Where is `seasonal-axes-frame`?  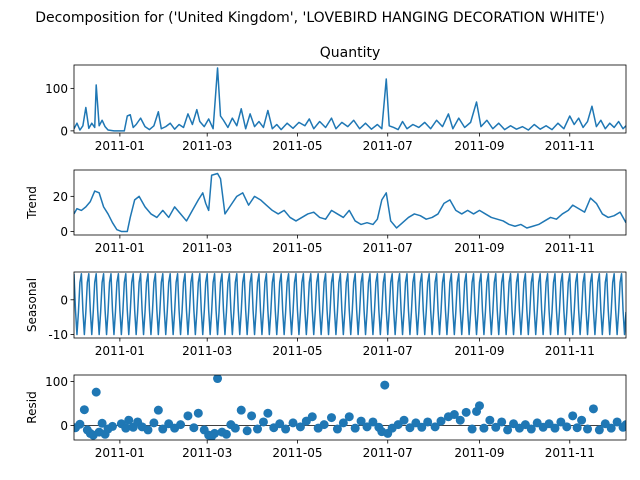
seasonal-axes-frame is located at coordinates (350, 305).